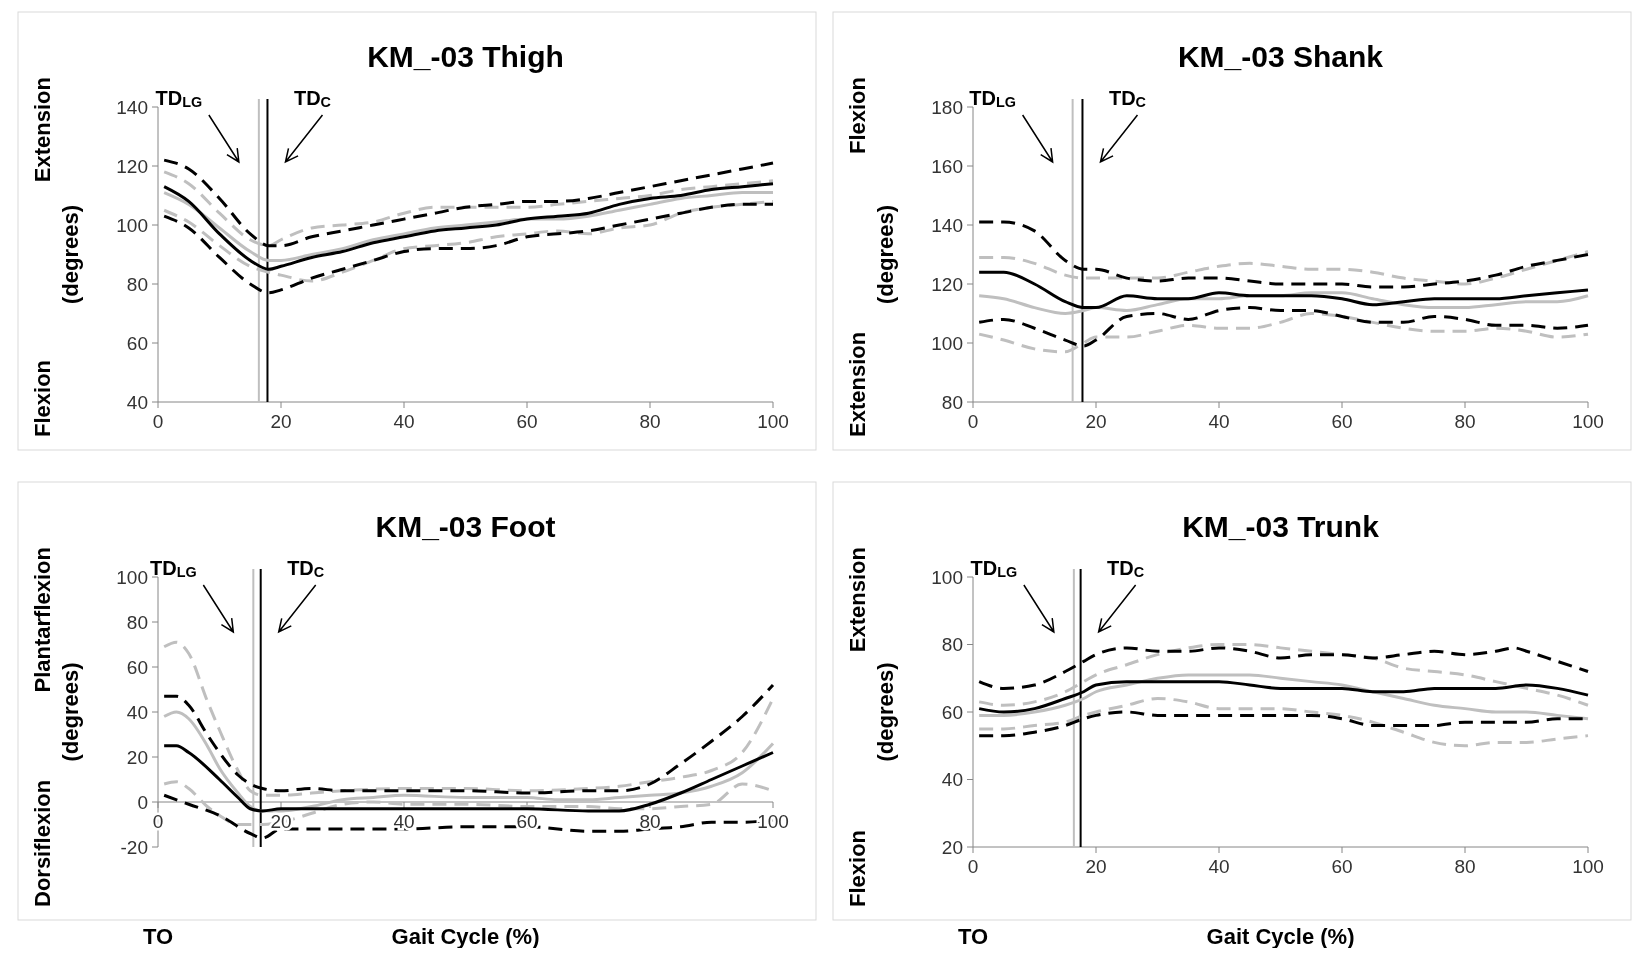 This screenshot has height=958, width=1642. I want to click on chart-title: KM_-03 Shank, so click(1280, 56).